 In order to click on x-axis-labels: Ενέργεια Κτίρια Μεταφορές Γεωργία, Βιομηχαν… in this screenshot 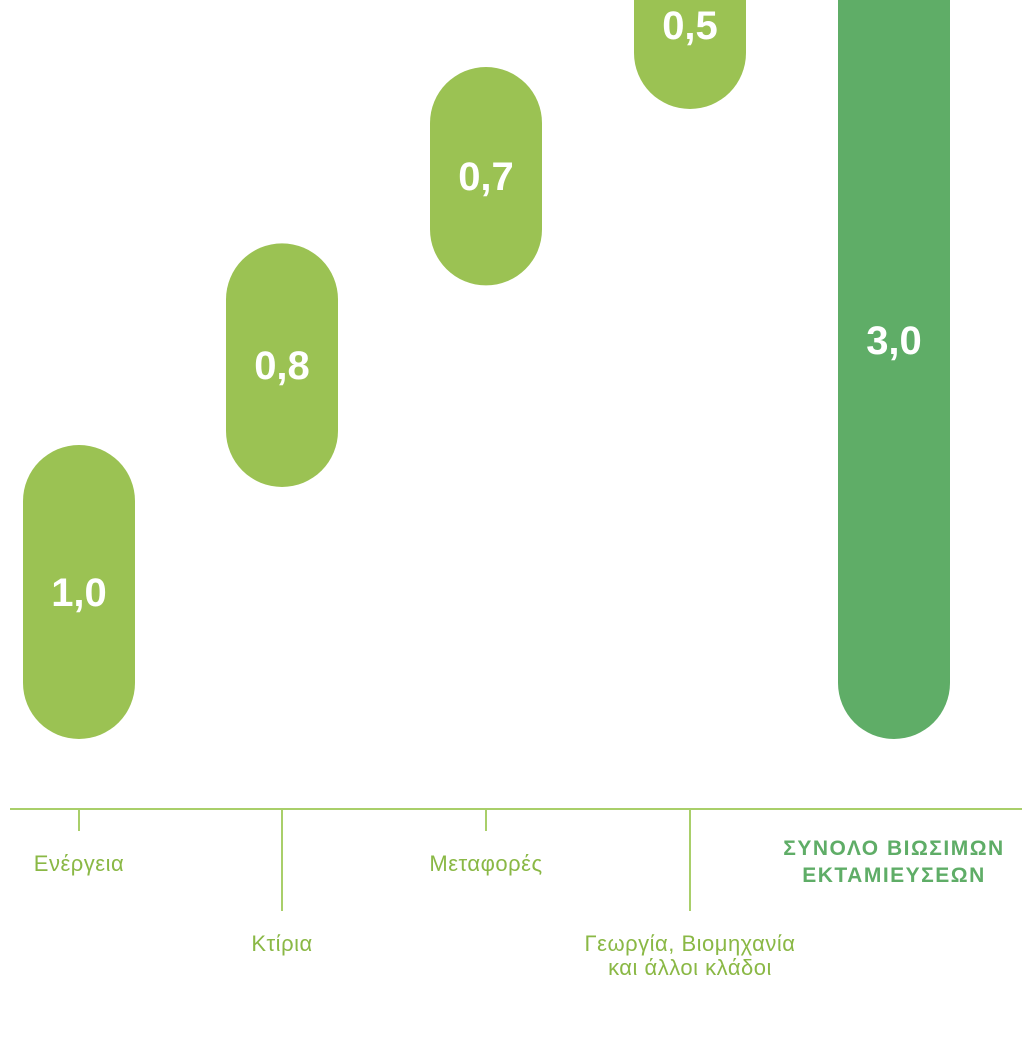, I will do `click(519, 908)`.